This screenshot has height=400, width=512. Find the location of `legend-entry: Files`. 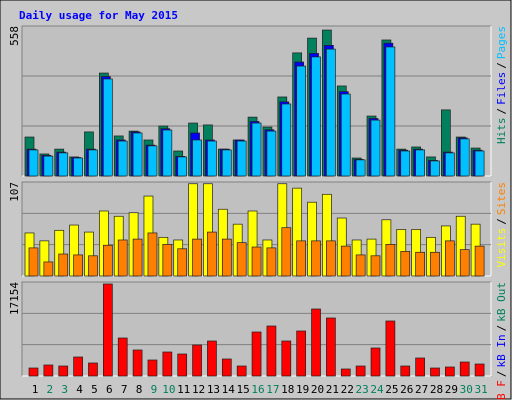

legend-entry: Files is located at coordinates (501, 88).